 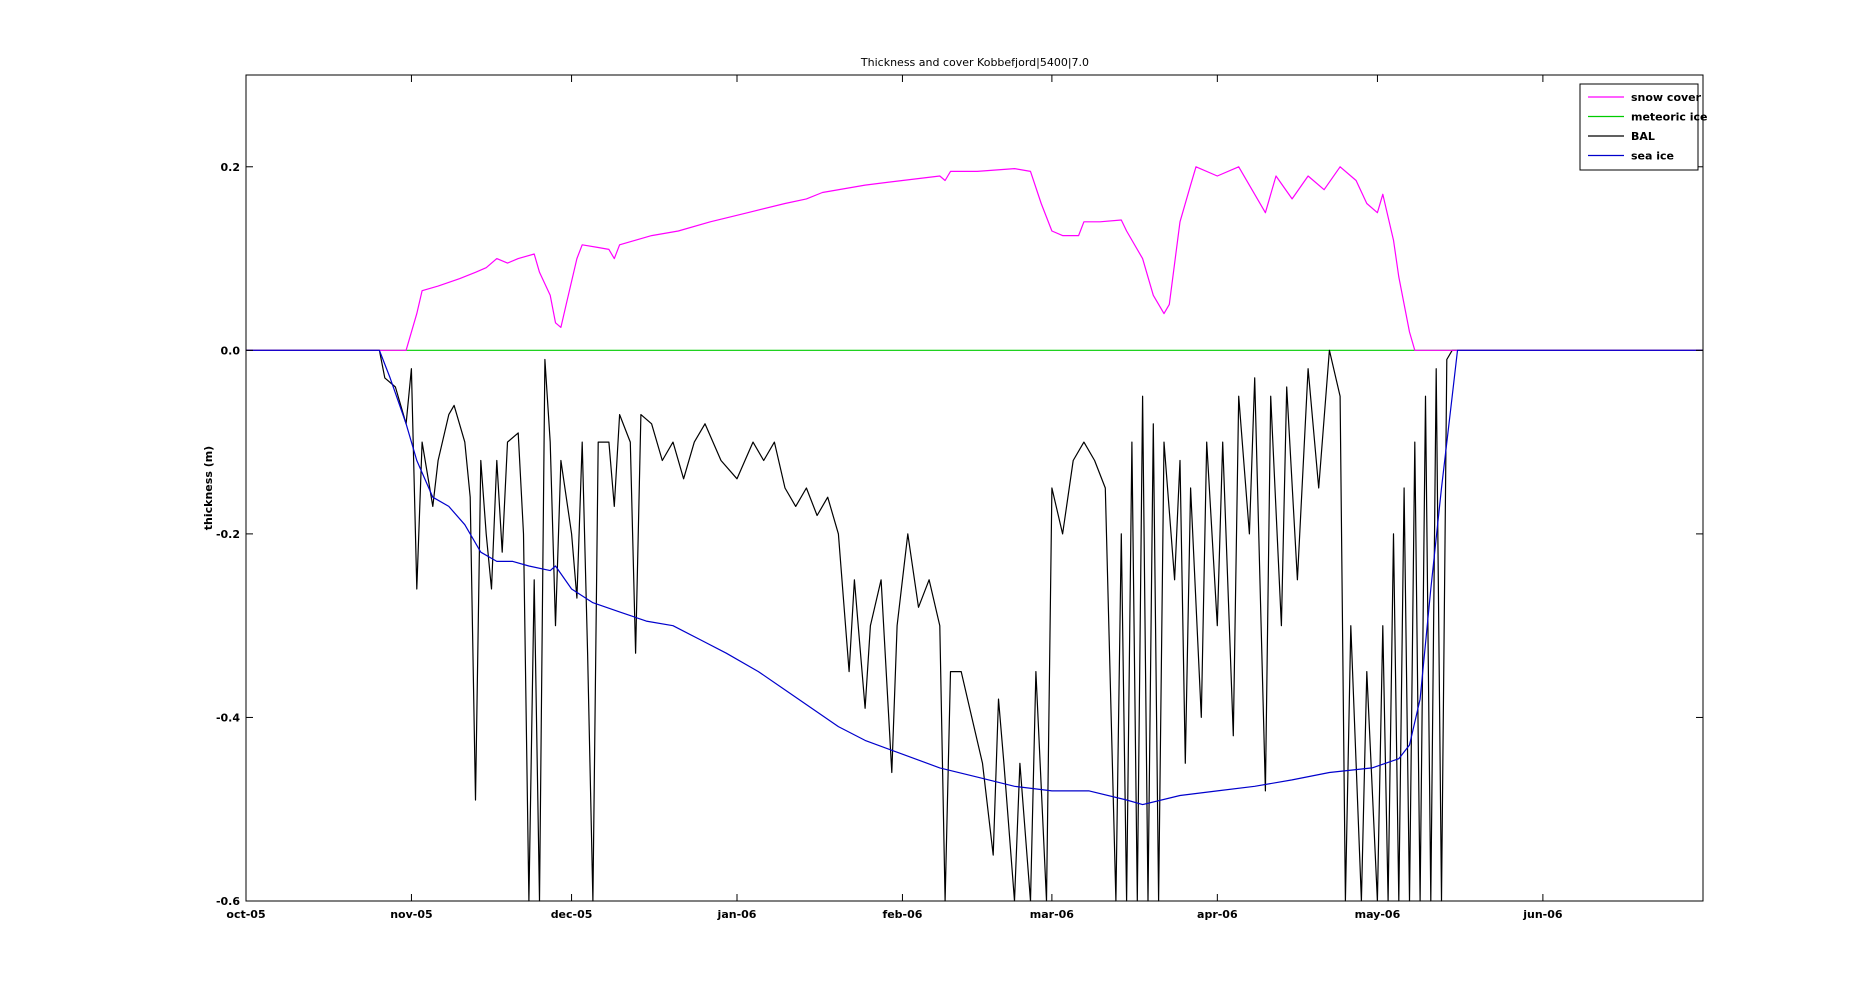 What do you see at coordinates (228, 717) in the screenshot?
I see `y-tick-label: -0.4` at bounding box center [228, 717].